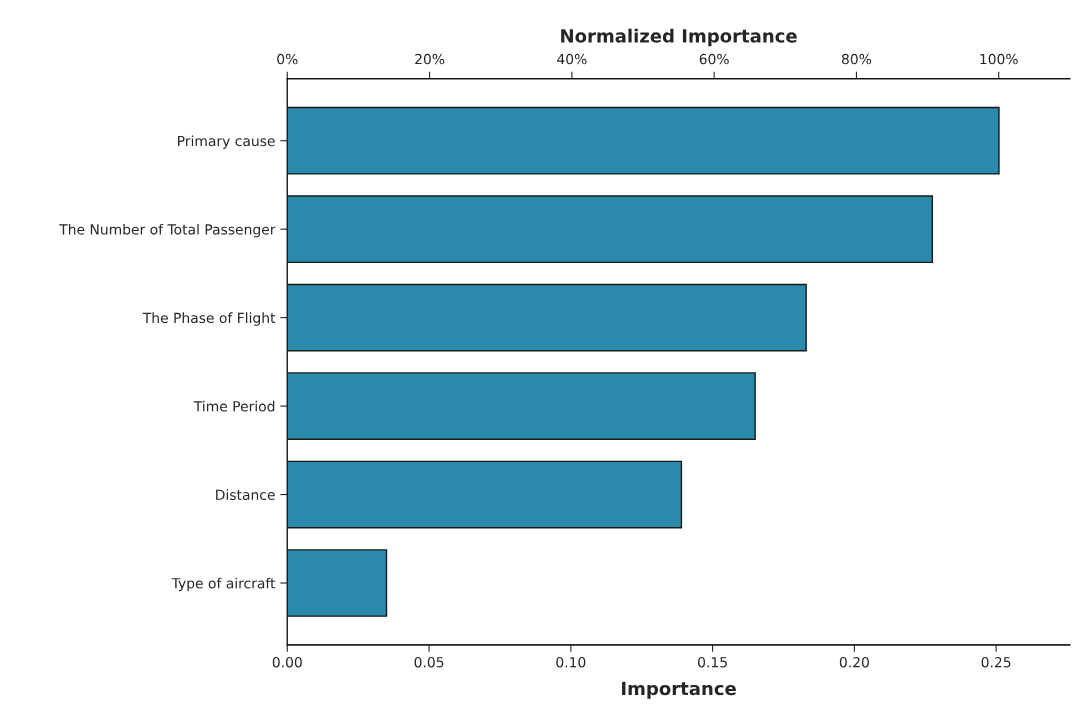 The height and width of the screenshot is (723, 1072). Describe the element at coordinates (996, 662) in the screenshot. I see `x-tick-label: 0.25` at that location.